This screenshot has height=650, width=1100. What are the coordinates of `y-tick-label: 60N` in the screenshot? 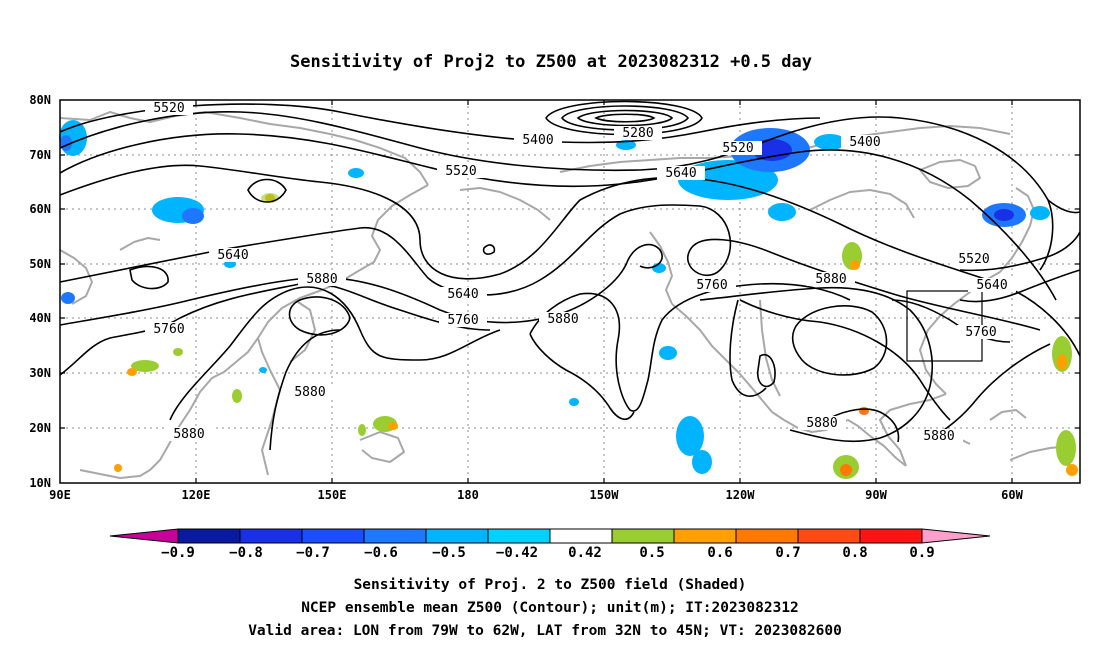 It's located at (40, 209).